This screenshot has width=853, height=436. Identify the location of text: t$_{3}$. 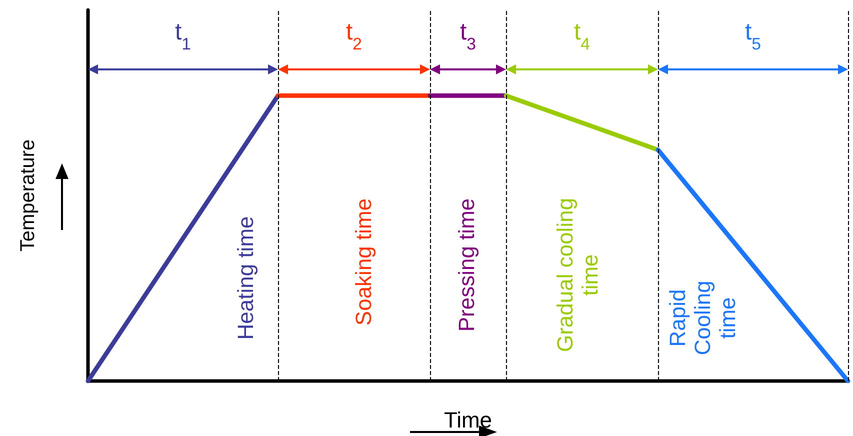
(468, 35).